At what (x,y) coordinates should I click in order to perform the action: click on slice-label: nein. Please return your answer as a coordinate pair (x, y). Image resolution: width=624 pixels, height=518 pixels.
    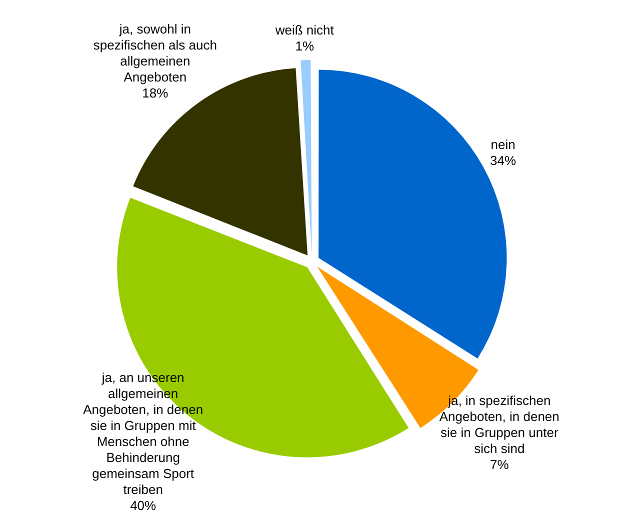
    Looking at the image, I should click on (503, 144).